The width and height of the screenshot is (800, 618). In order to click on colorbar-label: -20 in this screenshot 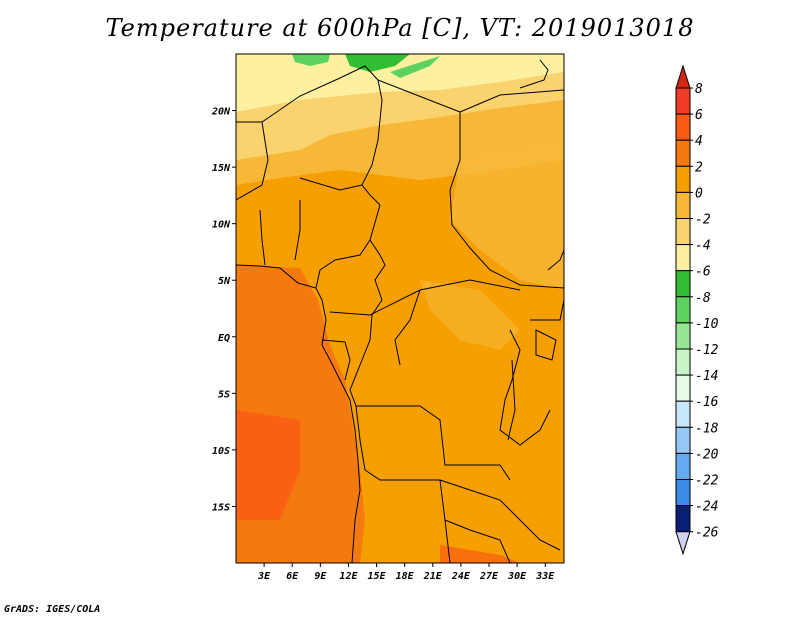, I will do `click(707, 454)`.